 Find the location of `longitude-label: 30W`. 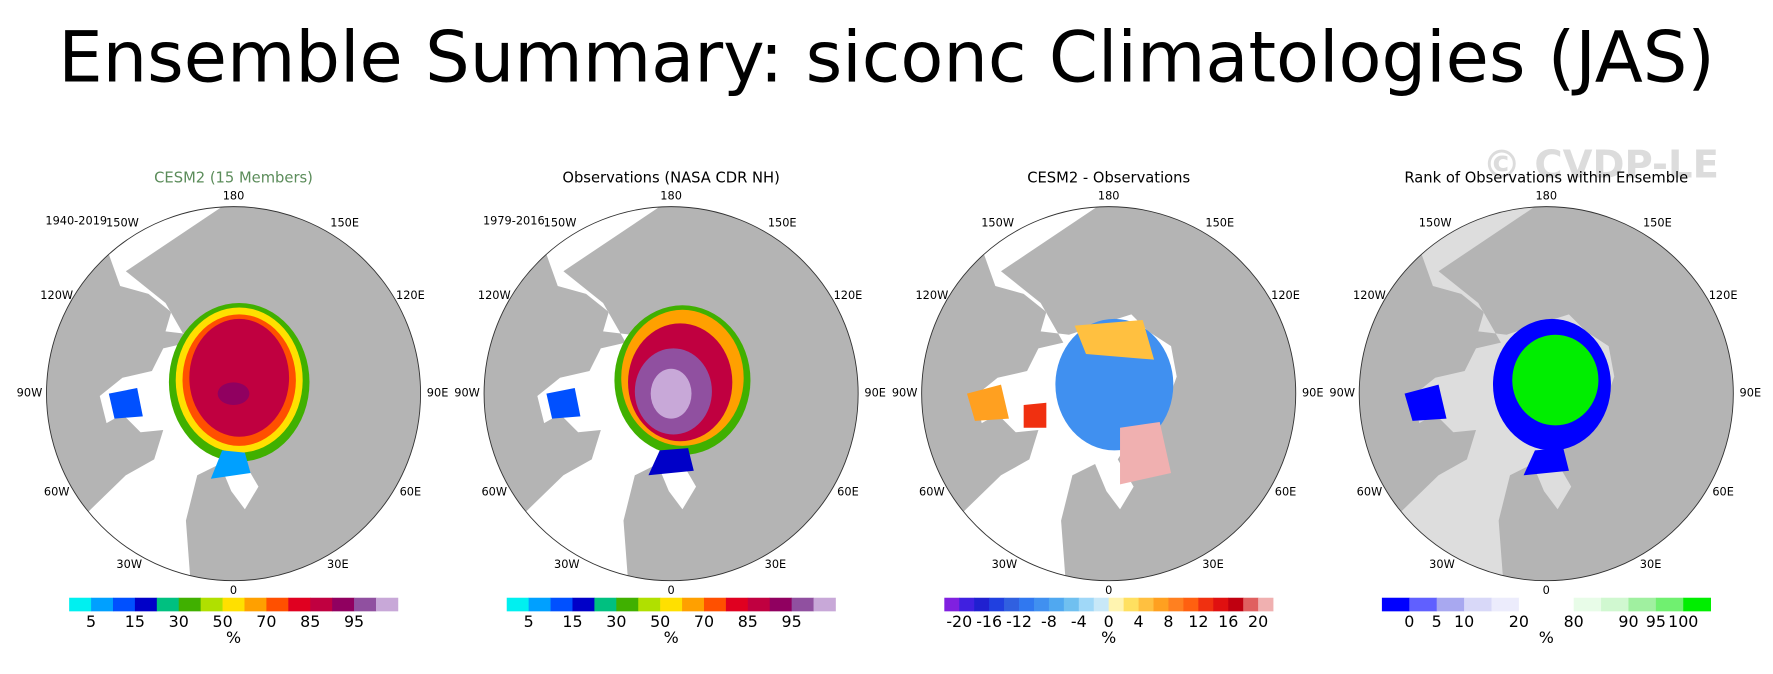

longitude-label: 30W is located at coordinates (1442, 564).